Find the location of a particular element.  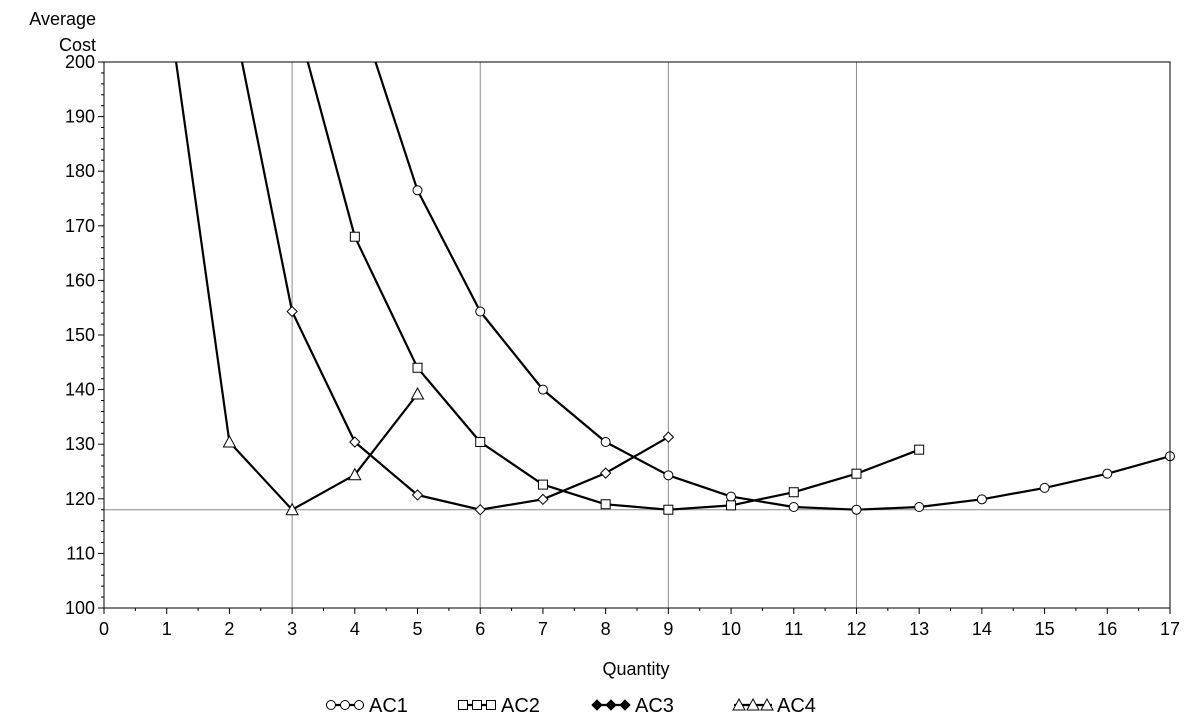

y-tick-label-200: 200 is located at coordinates (80, 62).